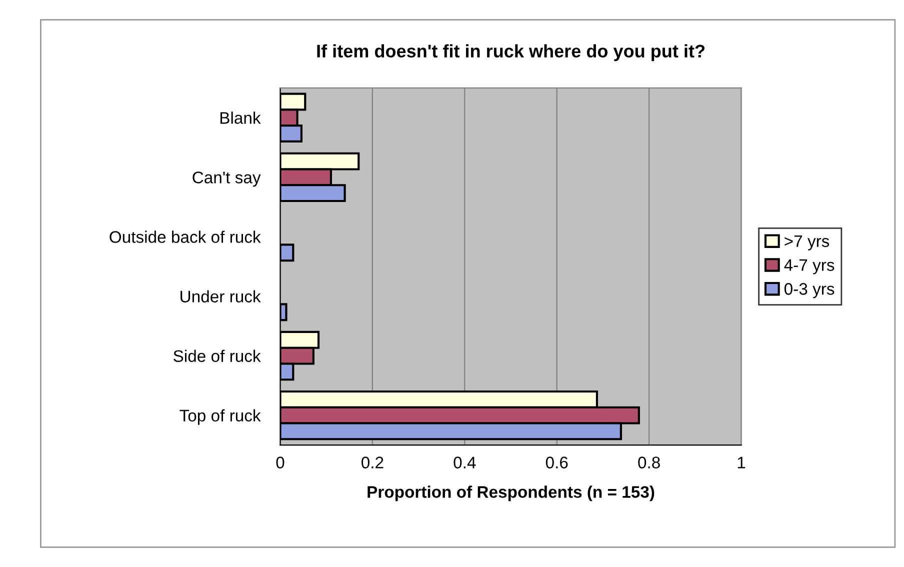 The width and height of the screenshot is (904, 567). What do you see at coordinates (217, 356) in the screenshot?
I see `y-tick-label: Side of ruck` at bounding box center [217, 356].